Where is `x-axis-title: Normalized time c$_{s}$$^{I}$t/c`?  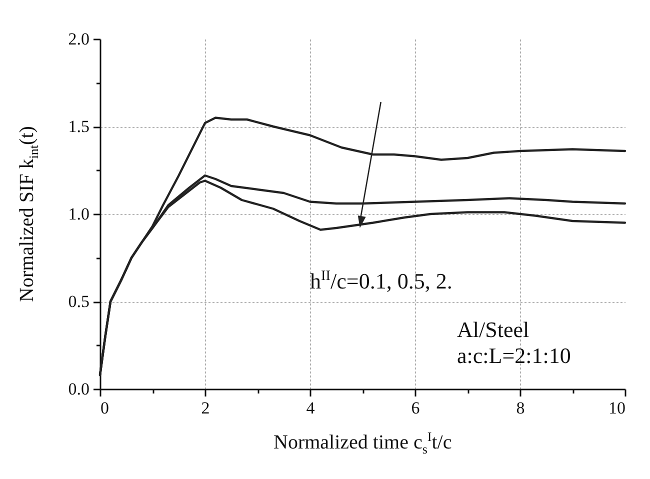 x-axis-title: Normalized time c$_{s}$$^{I}$t/c is located at coordinates (363, 443).